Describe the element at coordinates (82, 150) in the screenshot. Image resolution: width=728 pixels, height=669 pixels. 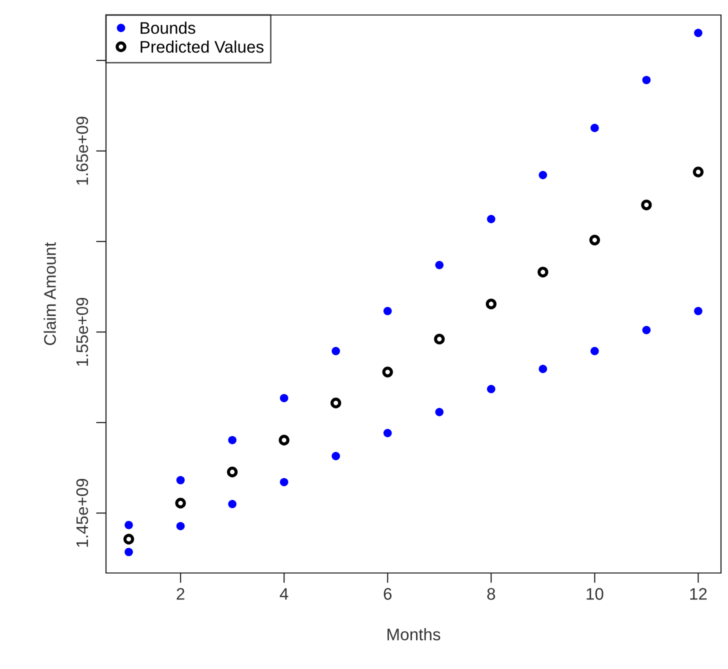
I see `y-tick-label: 1.65e+09` at that location.